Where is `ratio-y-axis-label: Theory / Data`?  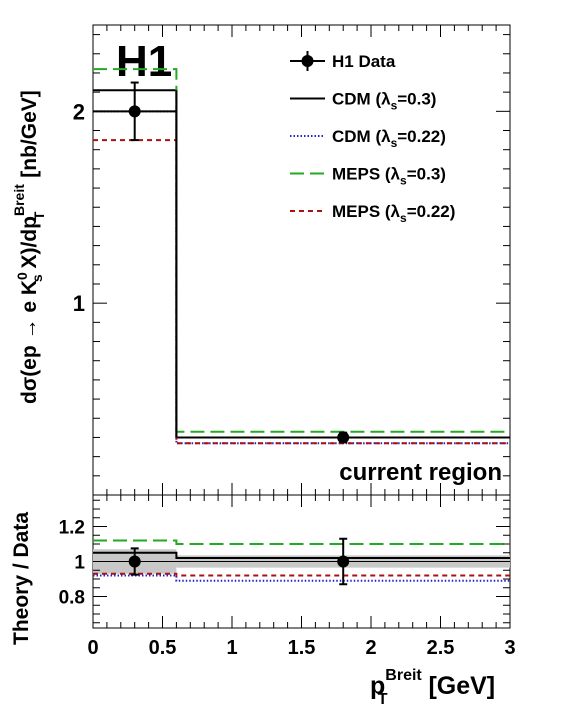 ratio-y-axis-label: Theory / Data is located at coordinates (21, 578).